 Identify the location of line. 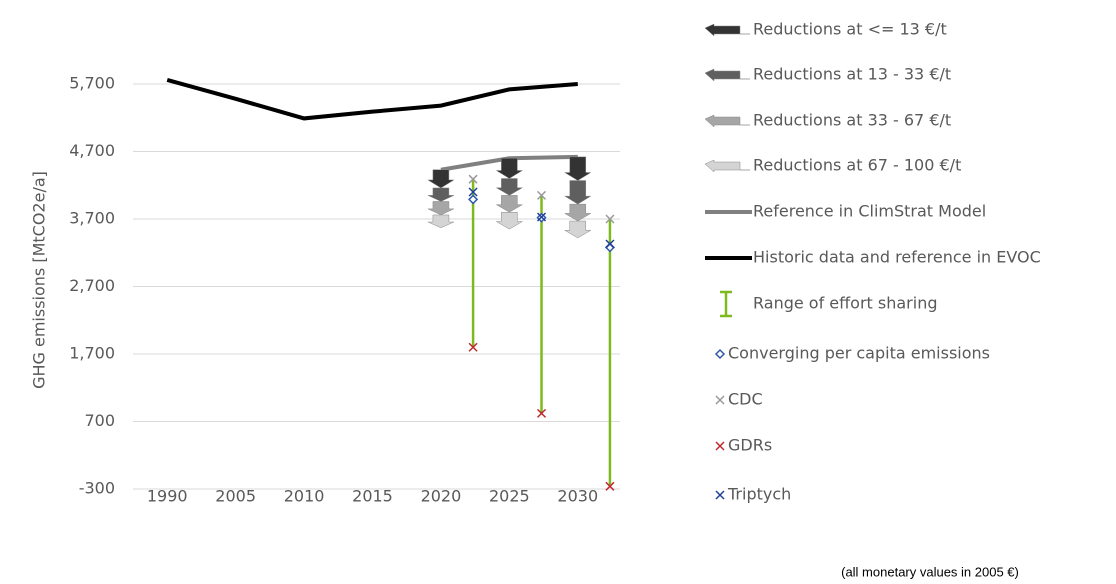
(372, 99).